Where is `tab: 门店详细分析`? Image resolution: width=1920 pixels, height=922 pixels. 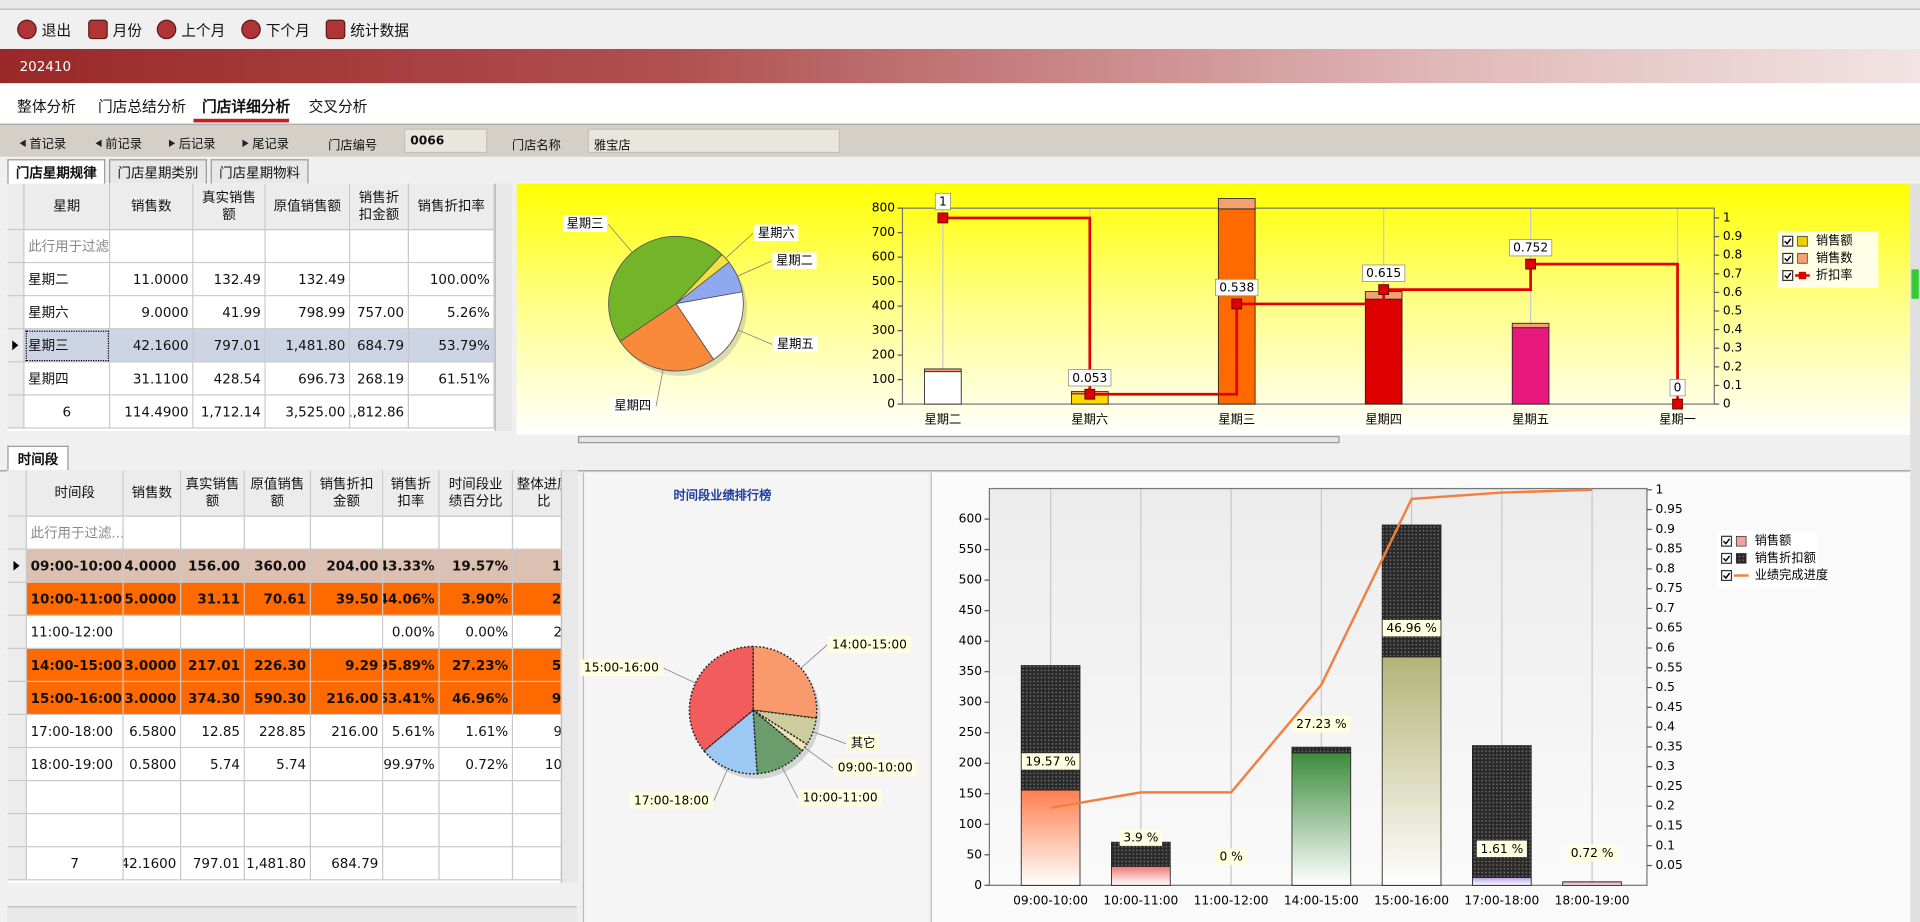 tab: 门店详细分析 is located at coordinates (246, 106).